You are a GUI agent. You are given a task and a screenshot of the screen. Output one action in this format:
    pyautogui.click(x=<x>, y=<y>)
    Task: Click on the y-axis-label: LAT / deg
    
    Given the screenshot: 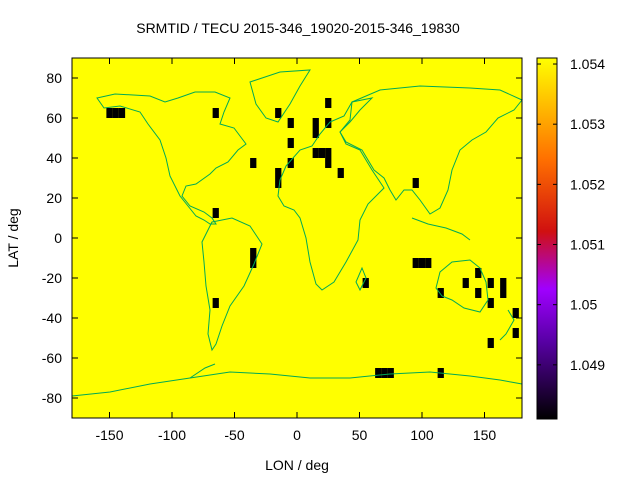 What is the action you would take?
    pyautogui.click(x=13, y=237)
    